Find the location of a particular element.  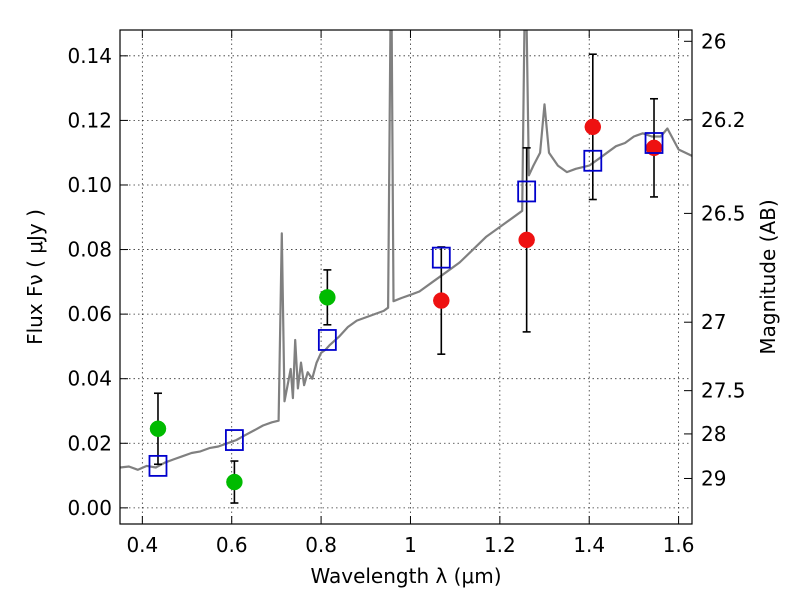

x-tick-label: 1.4 is located at coordinates (589, 545).